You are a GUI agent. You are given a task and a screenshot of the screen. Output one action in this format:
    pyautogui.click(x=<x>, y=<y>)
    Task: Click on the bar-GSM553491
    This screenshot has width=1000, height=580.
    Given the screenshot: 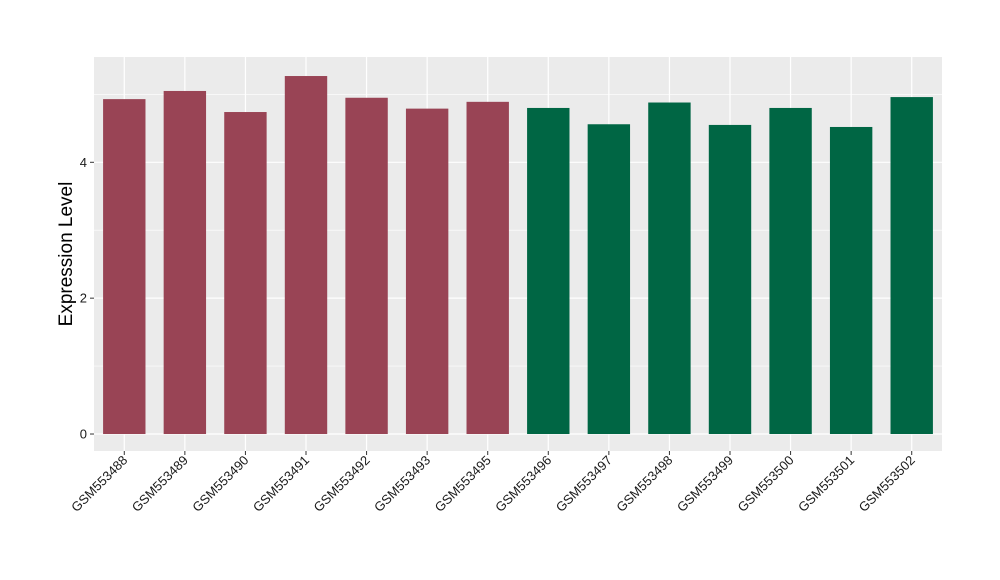 What is the action you would take?
    pyautogui.click(x=306, y=255)
    